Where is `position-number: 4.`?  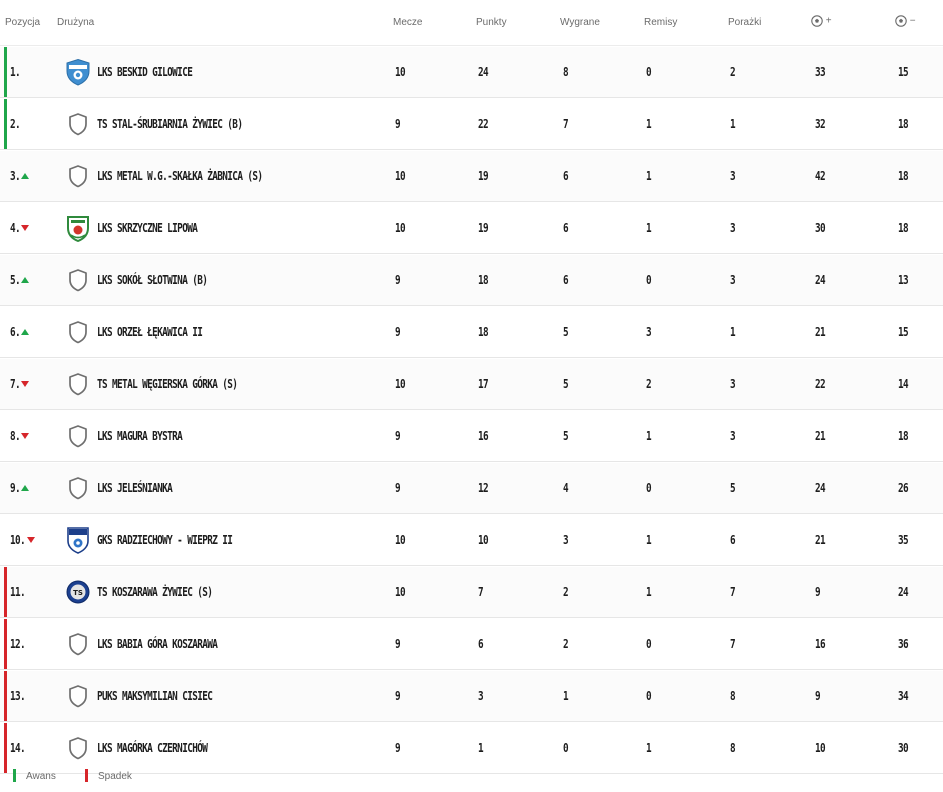 position-number: 4. is located at coordinates (15, 228).